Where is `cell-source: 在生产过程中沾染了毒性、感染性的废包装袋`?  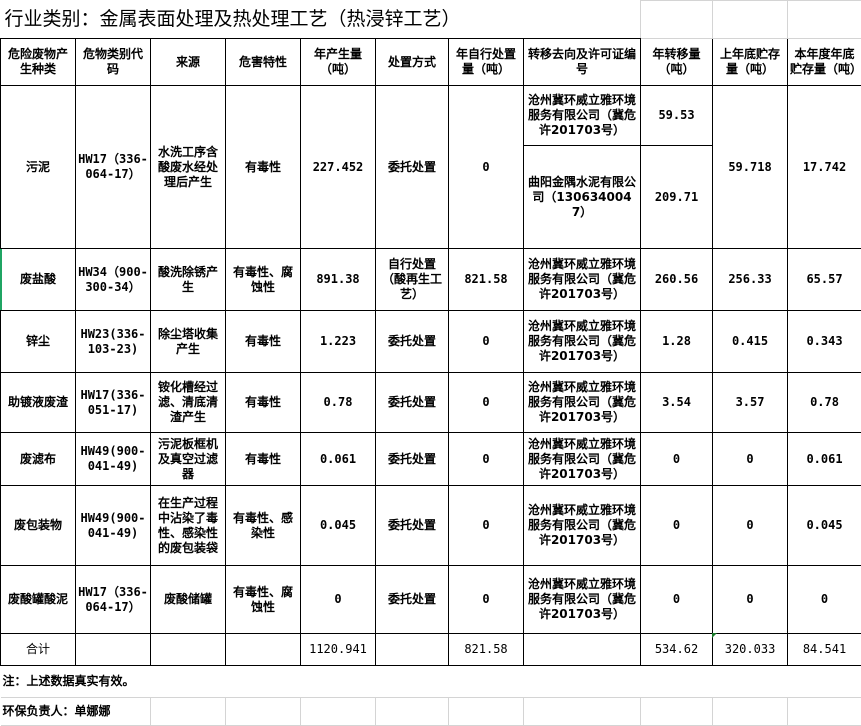
cell-source: 在生产过程中沾染了毒性、感染性的废包装袋 is located at coordinates (188, 526).